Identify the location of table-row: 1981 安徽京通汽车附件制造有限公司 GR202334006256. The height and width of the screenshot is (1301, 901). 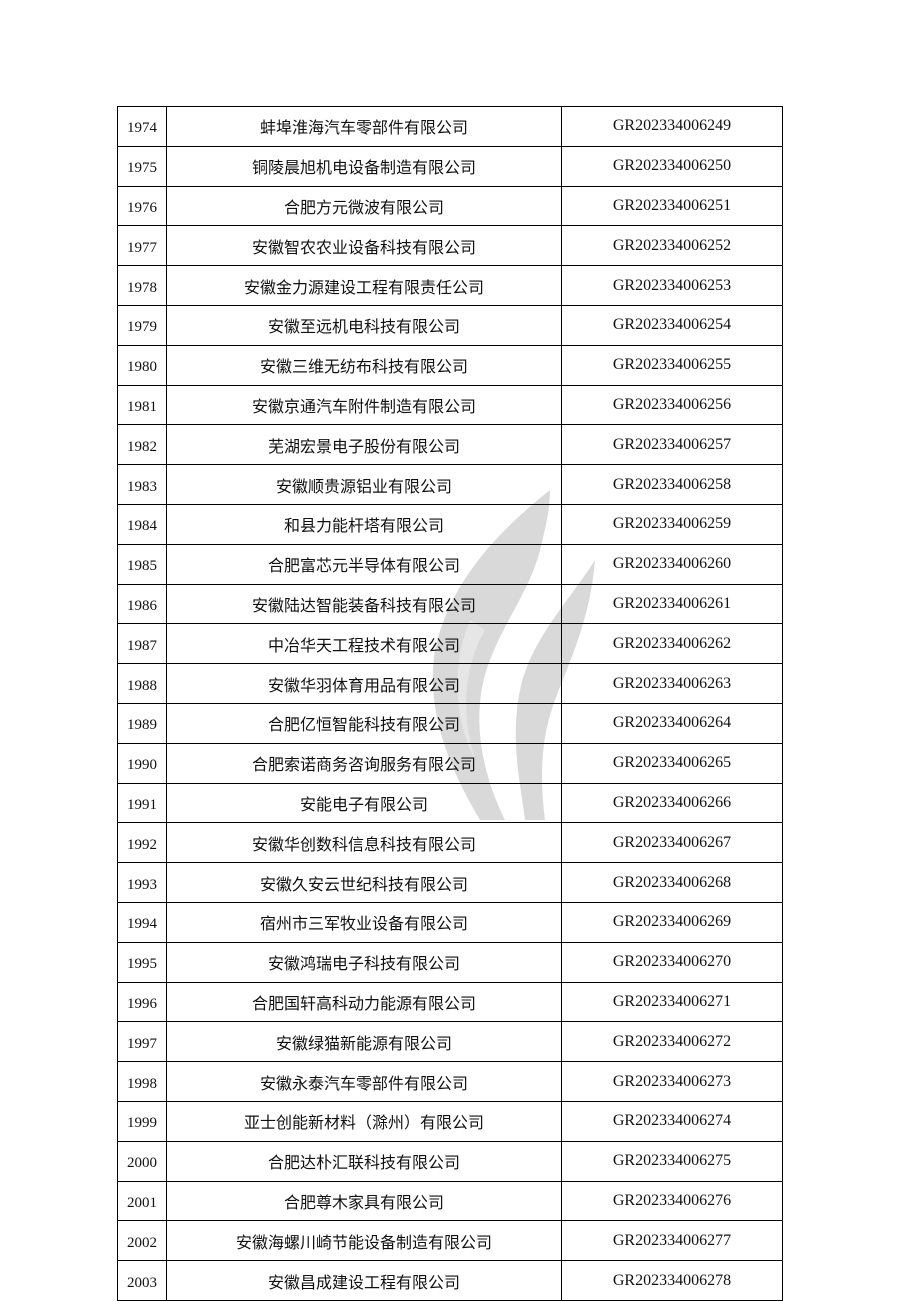
(450, 405).